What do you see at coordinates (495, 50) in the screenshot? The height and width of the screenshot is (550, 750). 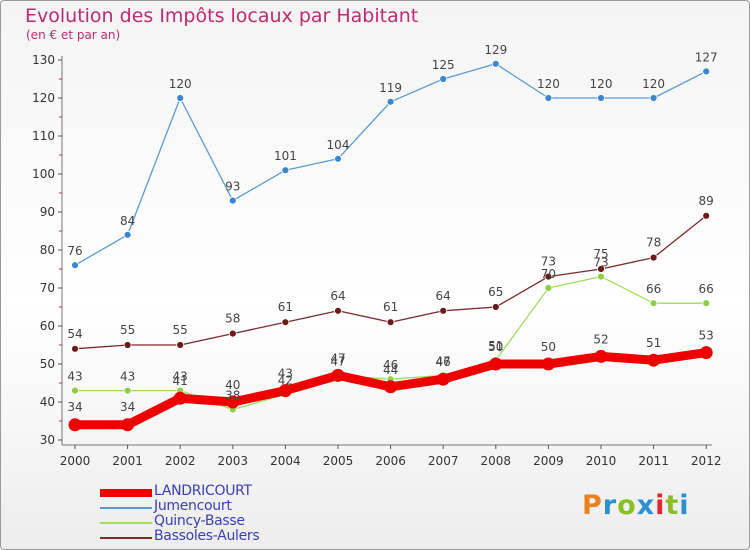 I see `data-label-jumencourt: 129` at bounding box center [495, 50].